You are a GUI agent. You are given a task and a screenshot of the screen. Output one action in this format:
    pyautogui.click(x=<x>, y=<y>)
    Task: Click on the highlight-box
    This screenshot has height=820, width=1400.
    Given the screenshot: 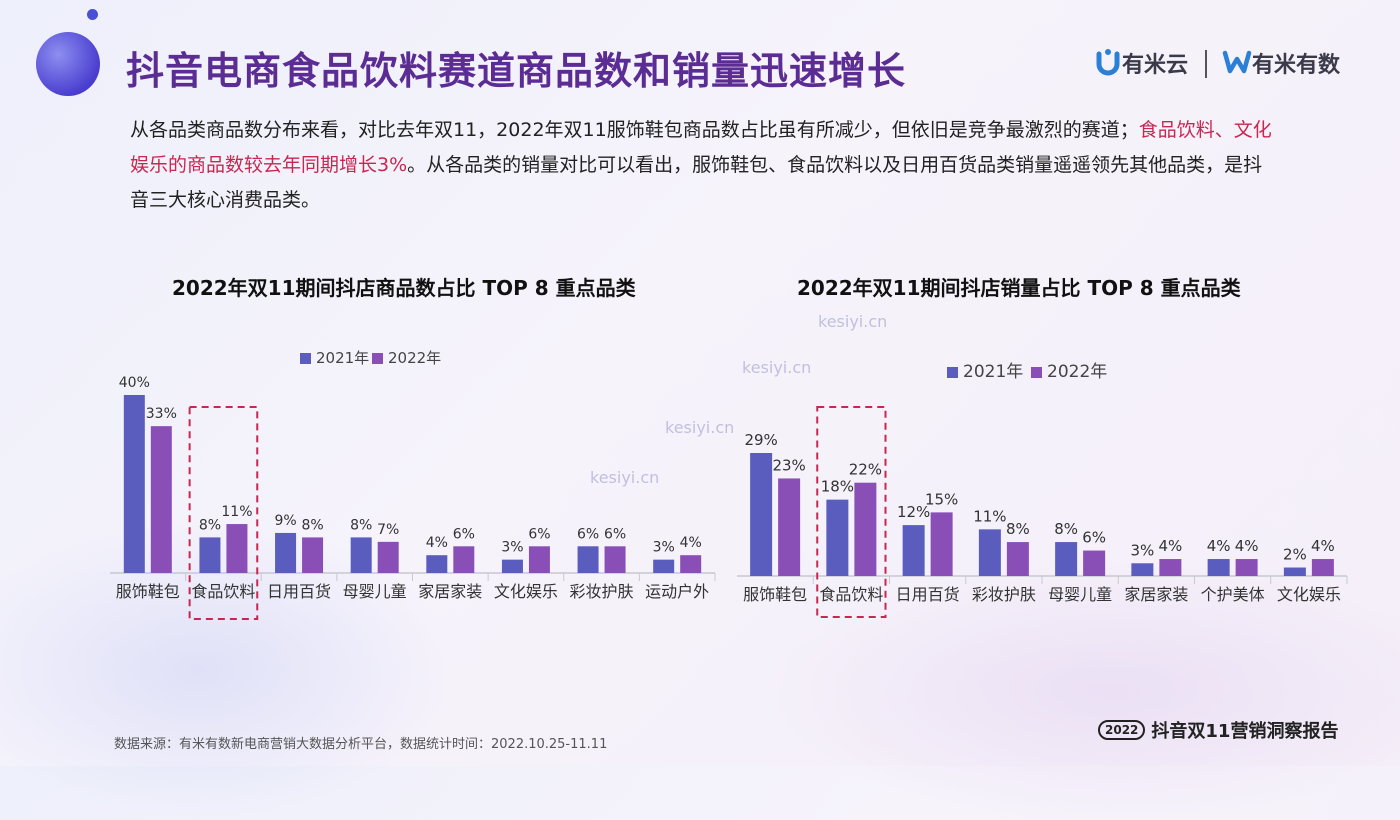 What is the action you would take?
    pyautogui.click(x=223, y=513)
    